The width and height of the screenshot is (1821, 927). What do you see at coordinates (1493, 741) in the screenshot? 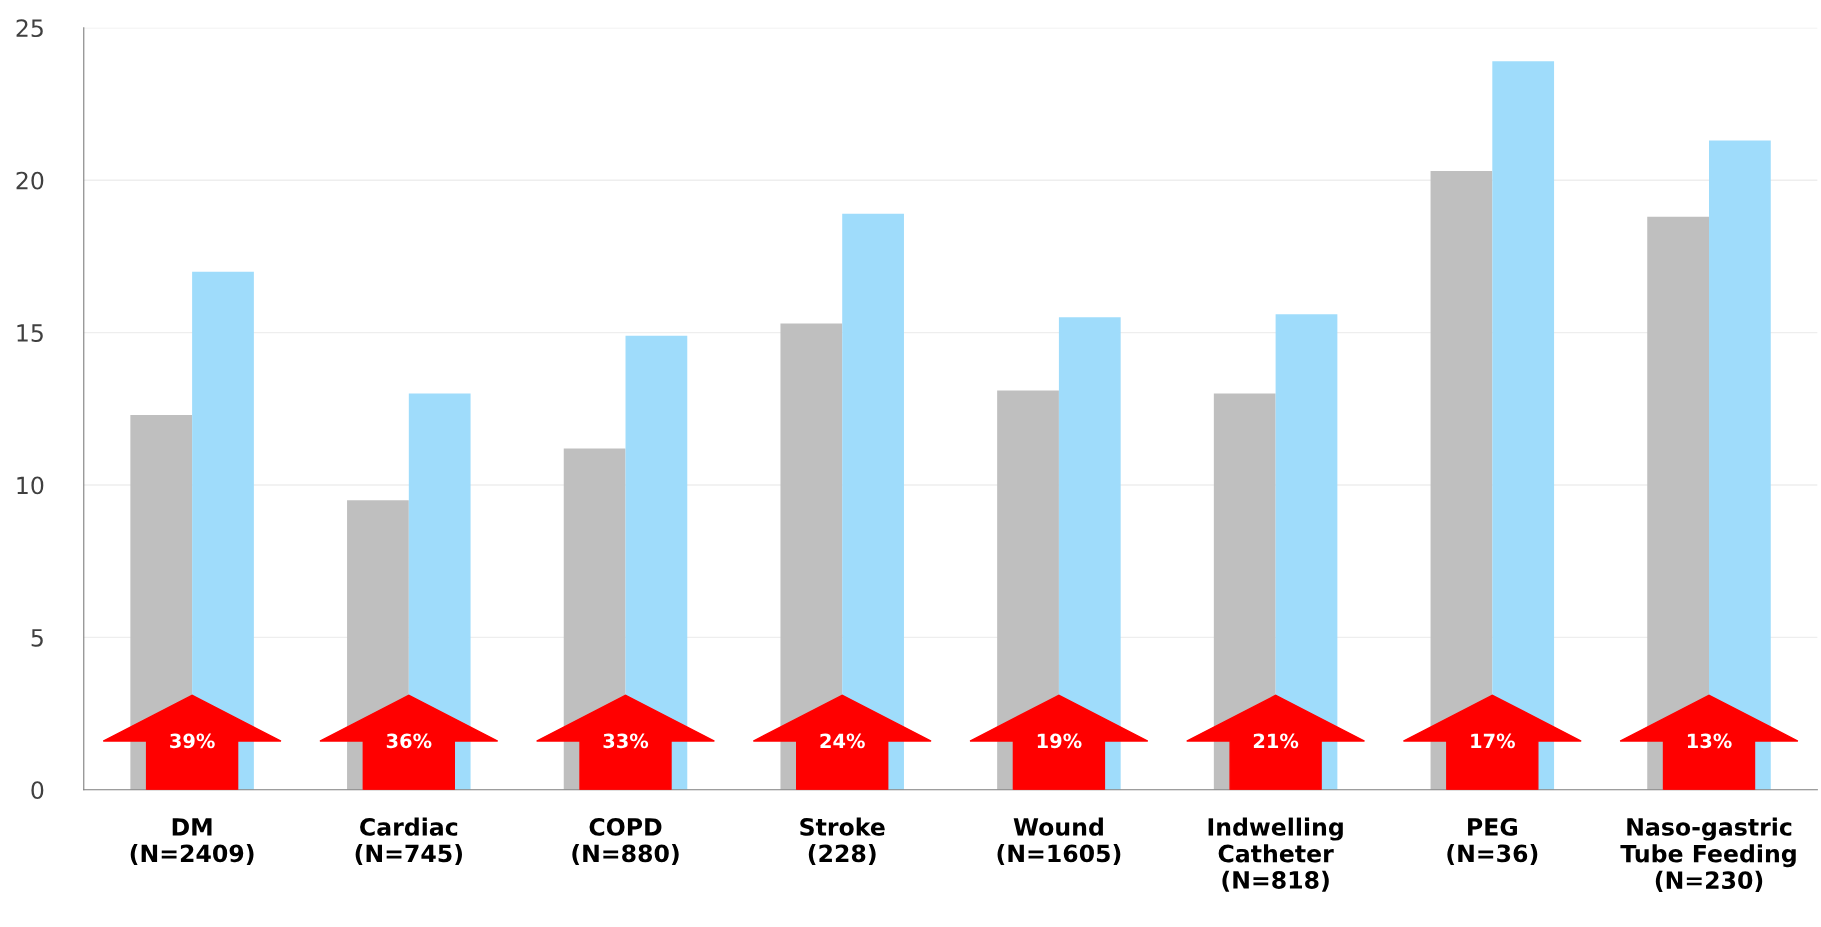
I see `annotation: 17%` at bounding box center [1493, 741].